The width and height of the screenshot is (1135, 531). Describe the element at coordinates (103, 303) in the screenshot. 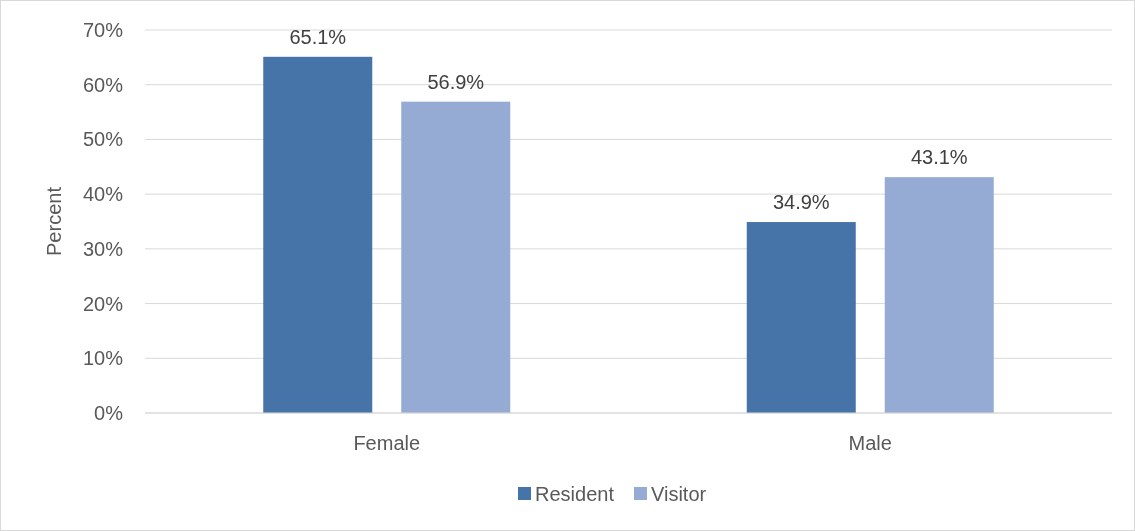

I see `y-tick-label: 20%` at that location.